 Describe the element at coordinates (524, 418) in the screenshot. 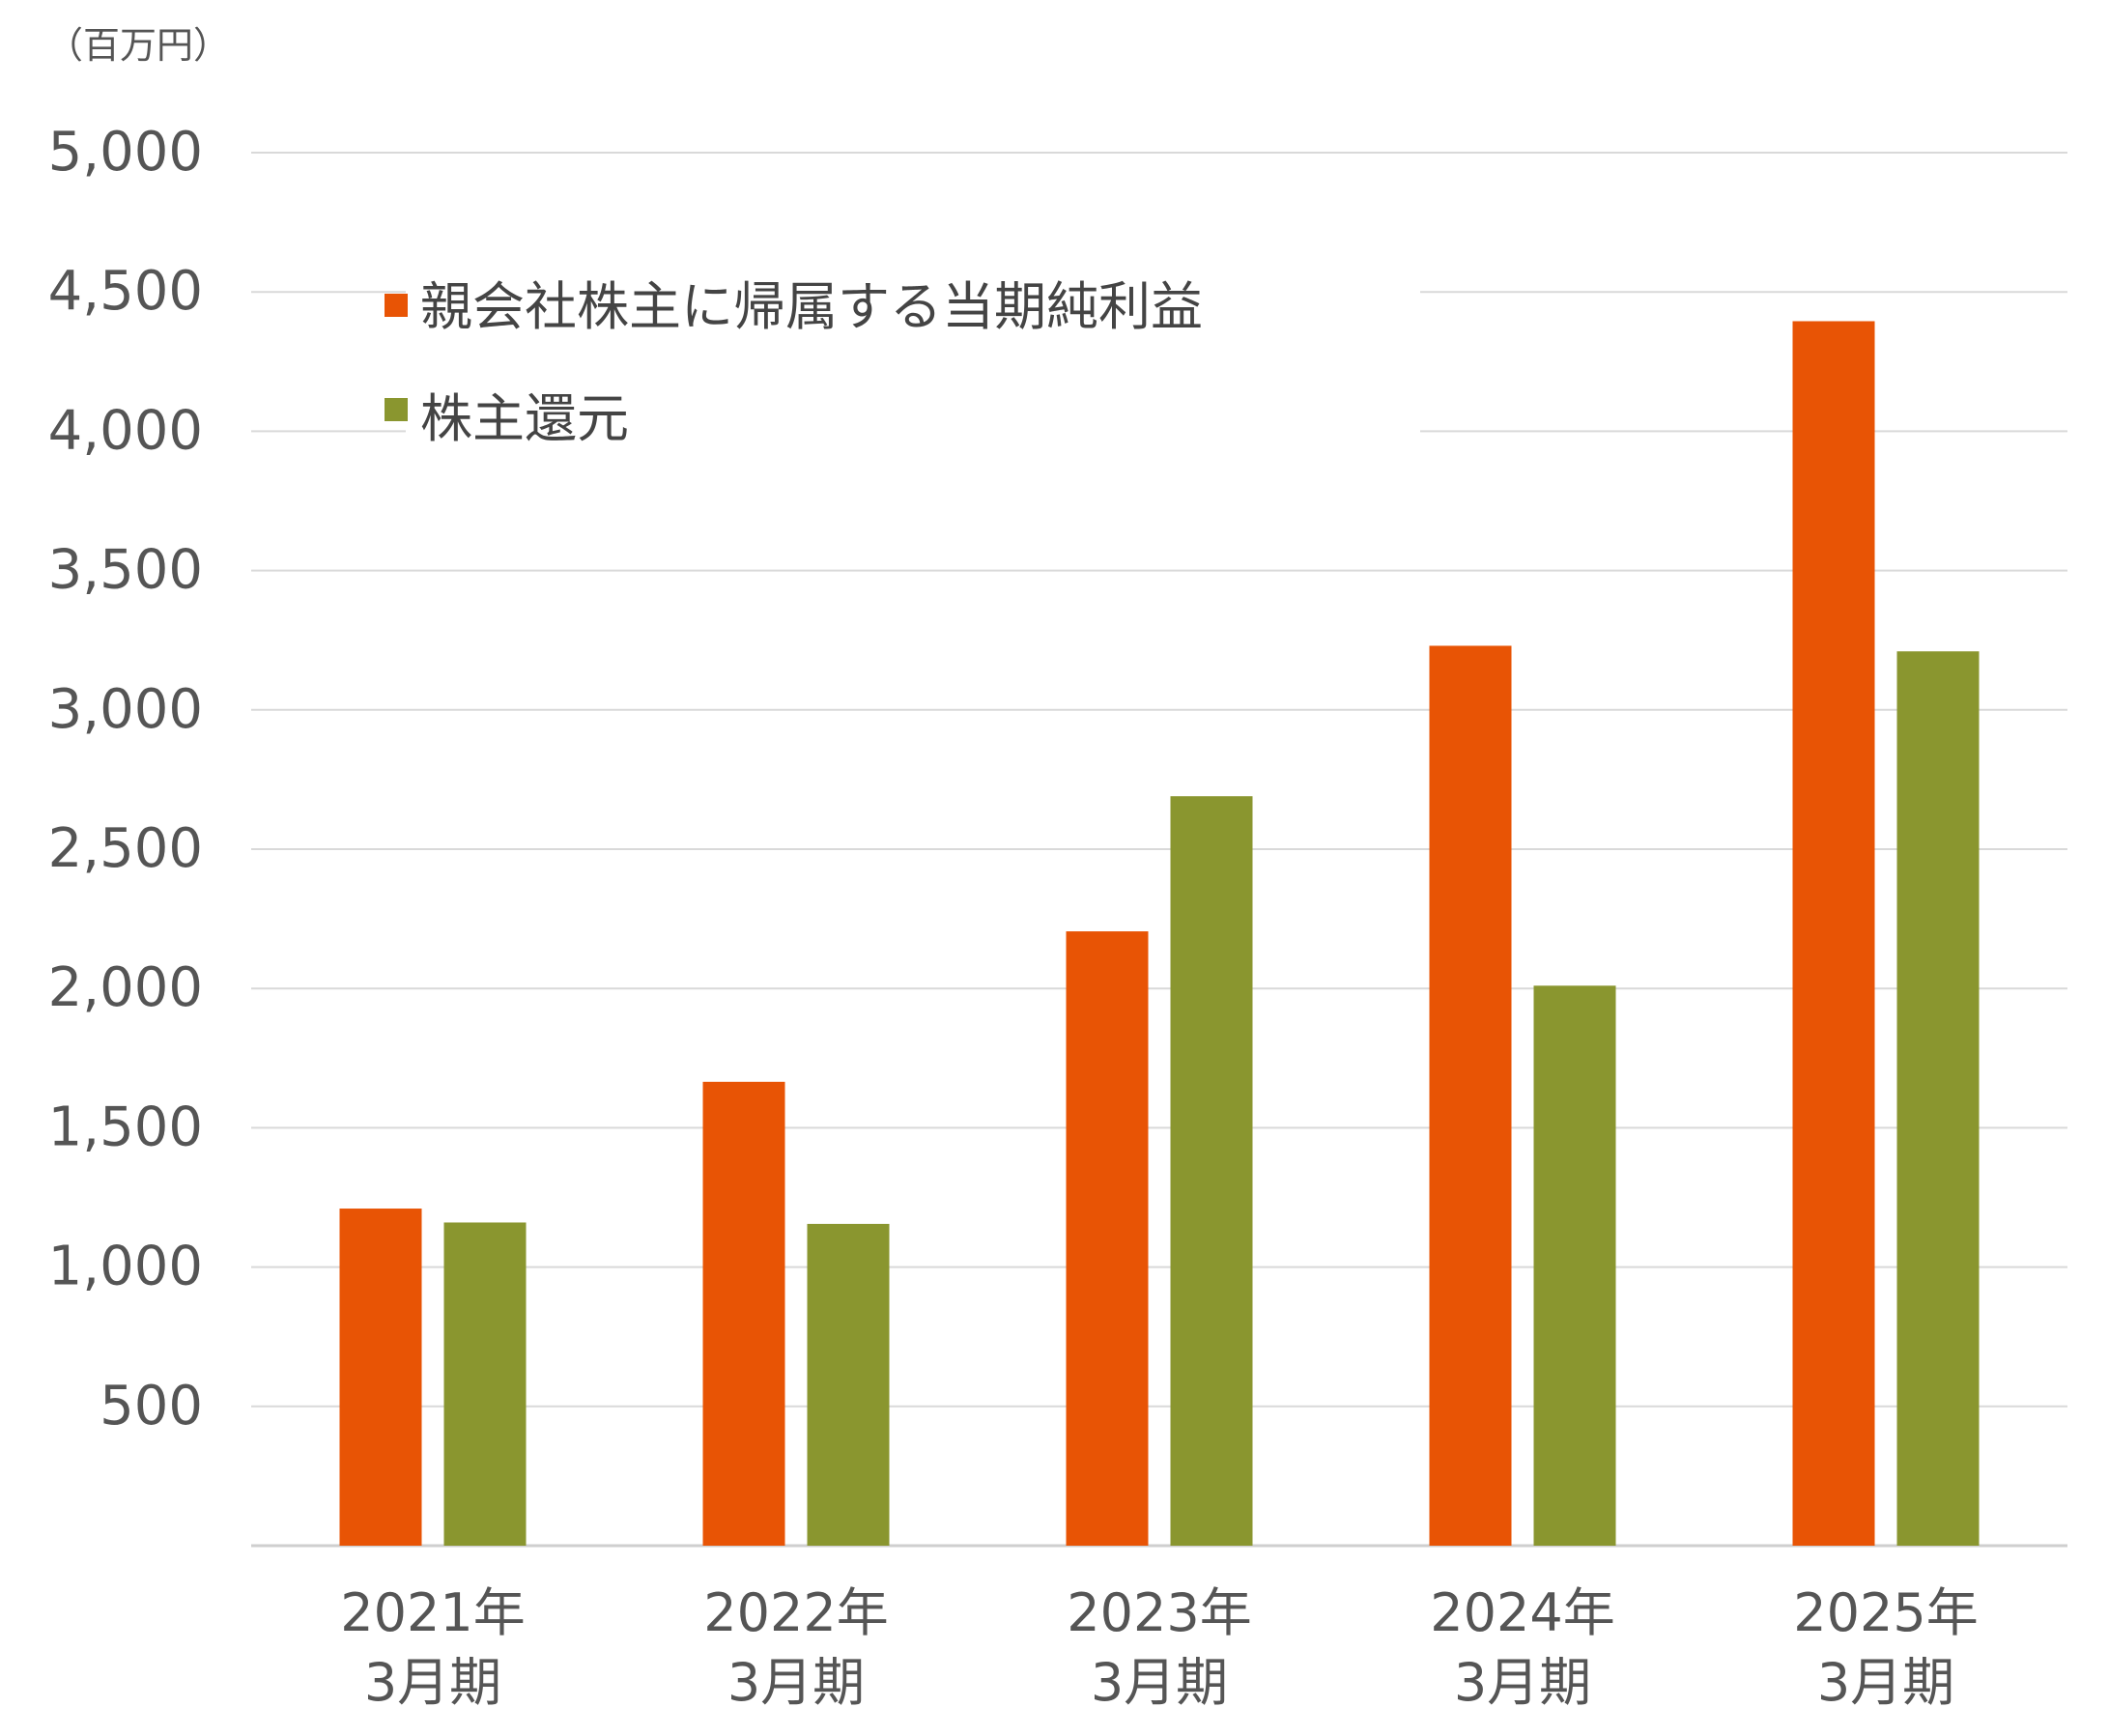

I see `legend-label-shareholder-return: 株主還元` at that location.